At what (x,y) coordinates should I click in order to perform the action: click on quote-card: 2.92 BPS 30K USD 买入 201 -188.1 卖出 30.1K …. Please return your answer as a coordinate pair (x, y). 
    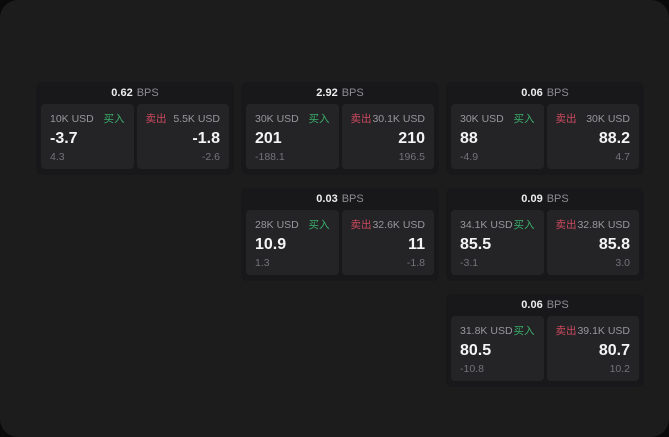
    Looking at the image, I should click on (340, 128).